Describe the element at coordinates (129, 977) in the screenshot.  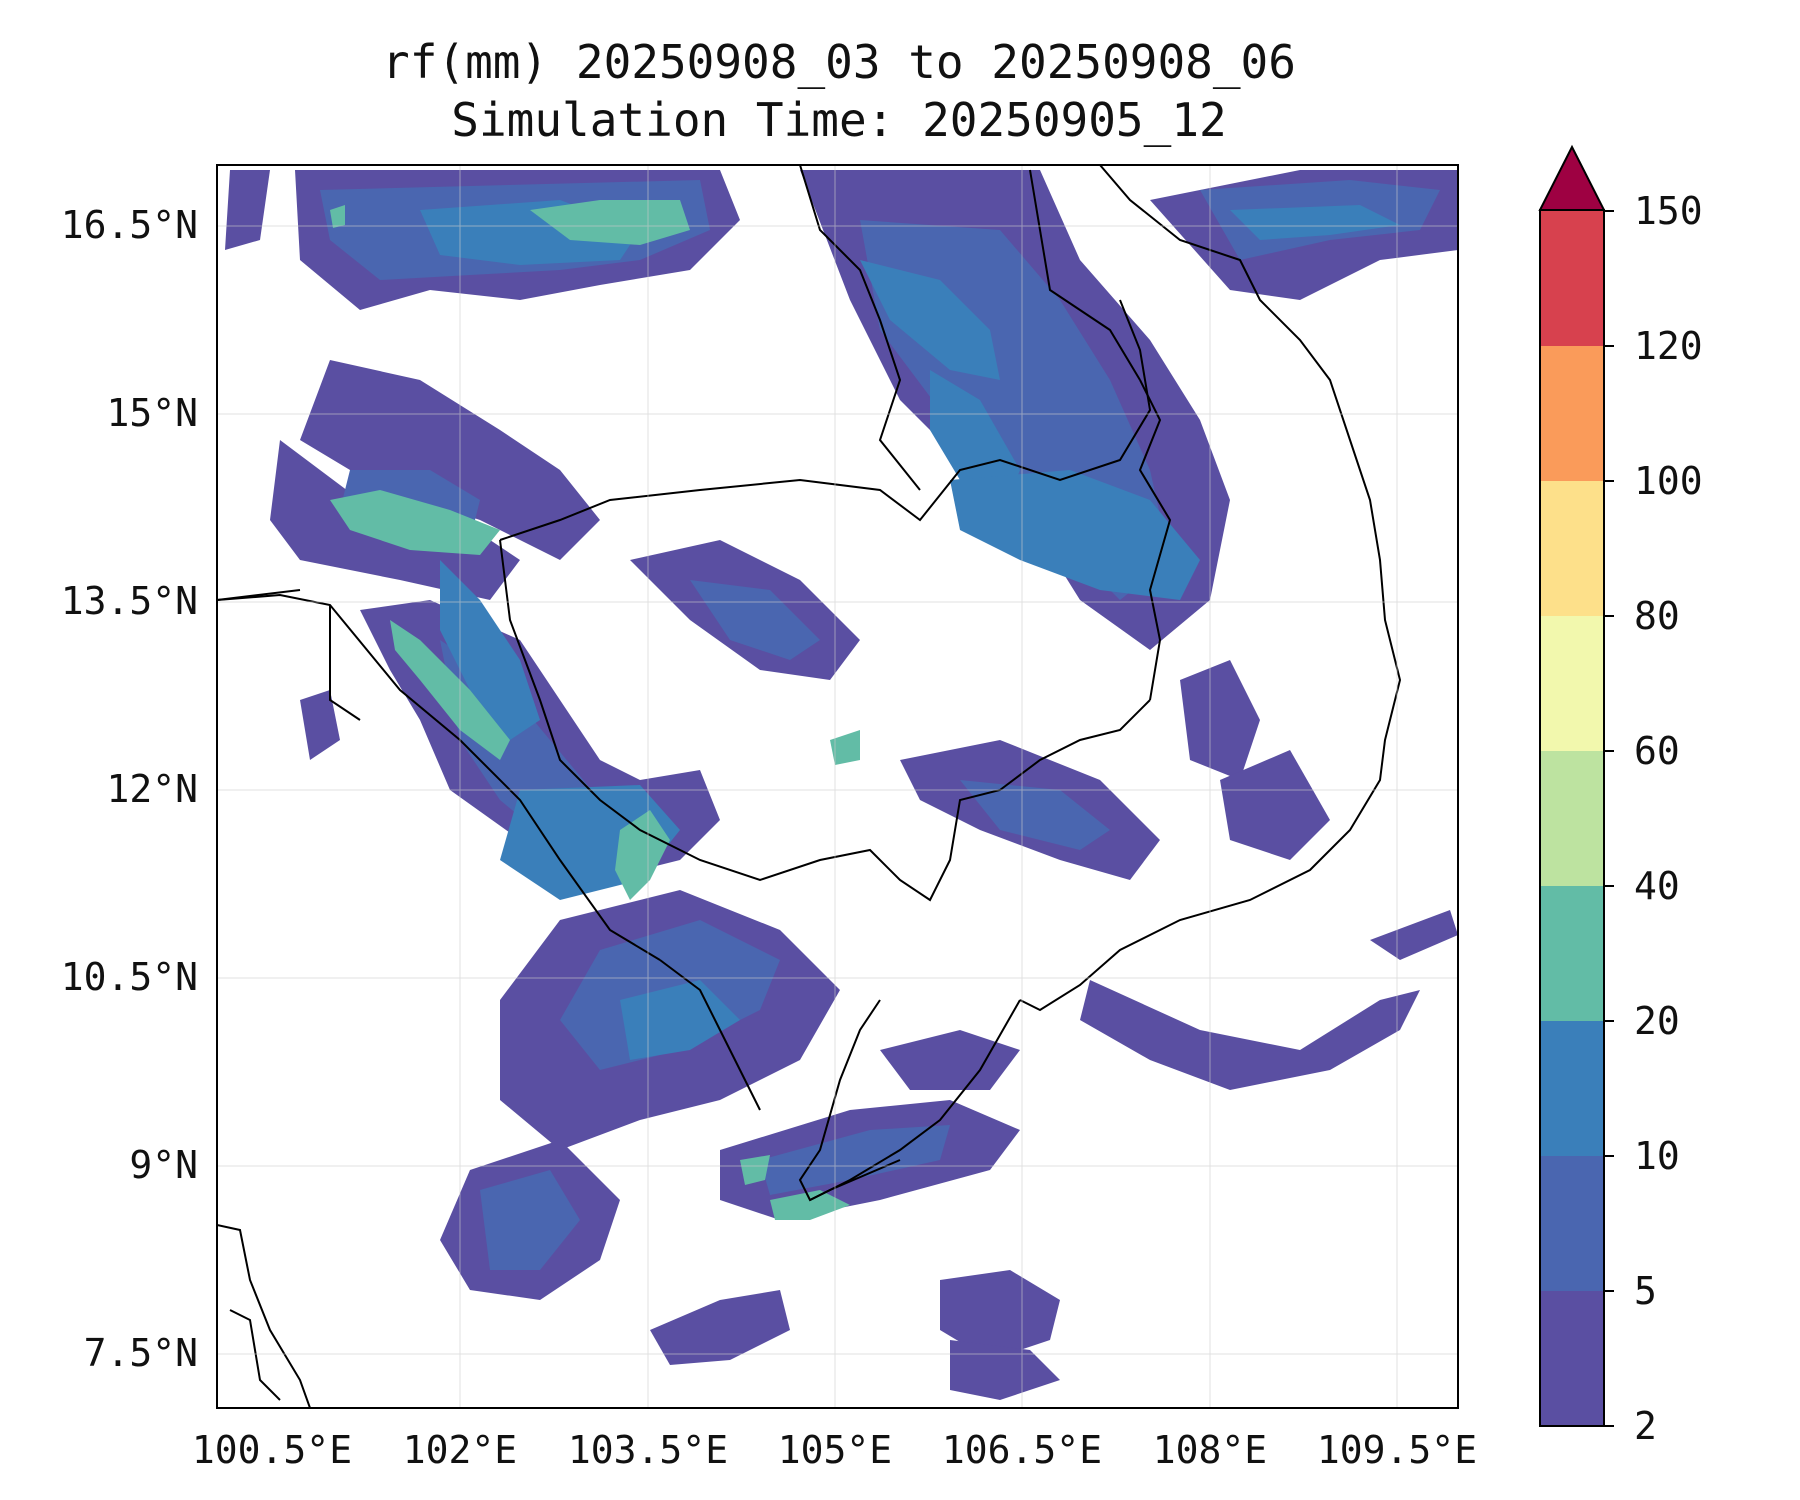
I see `lat-tick-label: 10.5°N` at that location.